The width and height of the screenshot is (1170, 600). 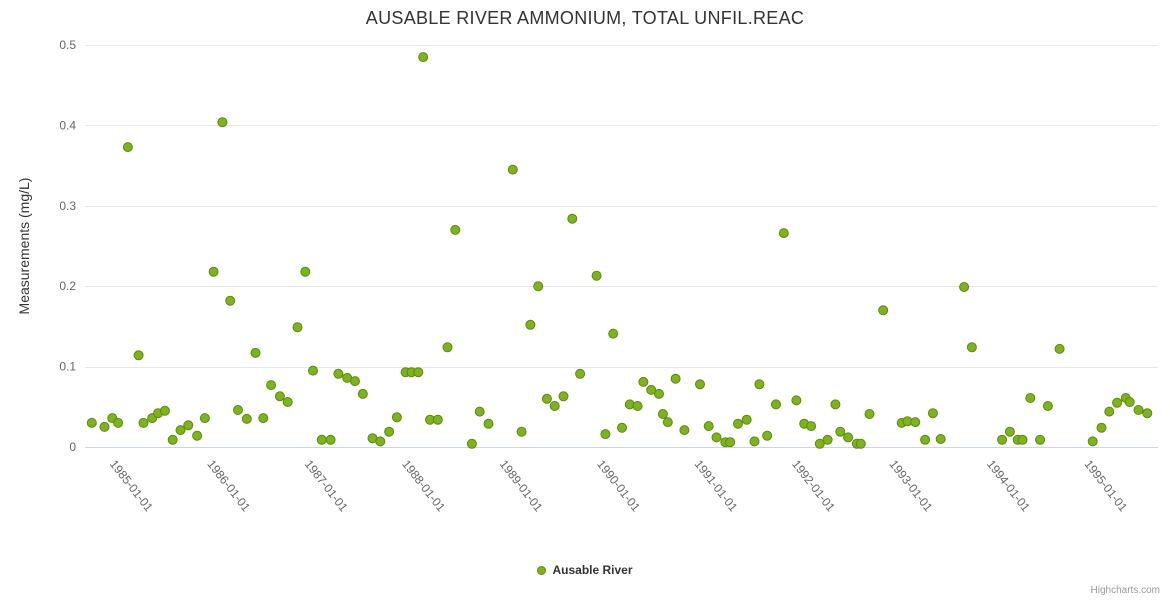 What do you see at coordinates (1125, 590) in the screenshot?
I see `highcharts-credits-link: Highcharts.com` at bounding box center [1125, 590].